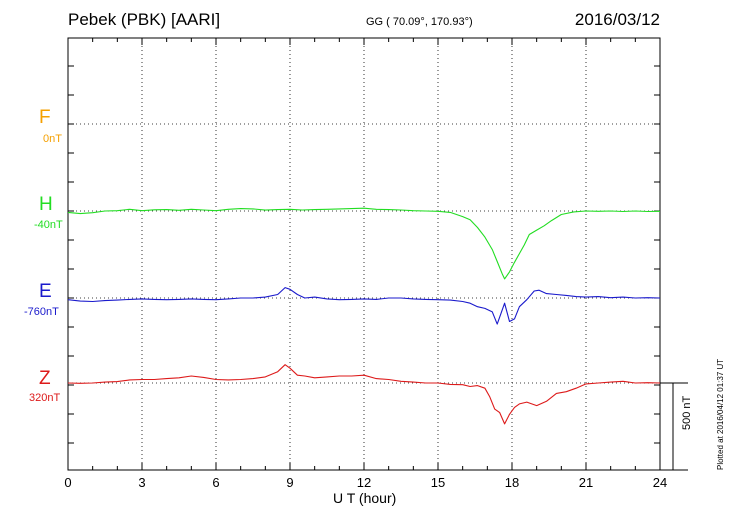 The image size is (730, 520). I want to click on x-tick-label: 15, so click(438, 482).